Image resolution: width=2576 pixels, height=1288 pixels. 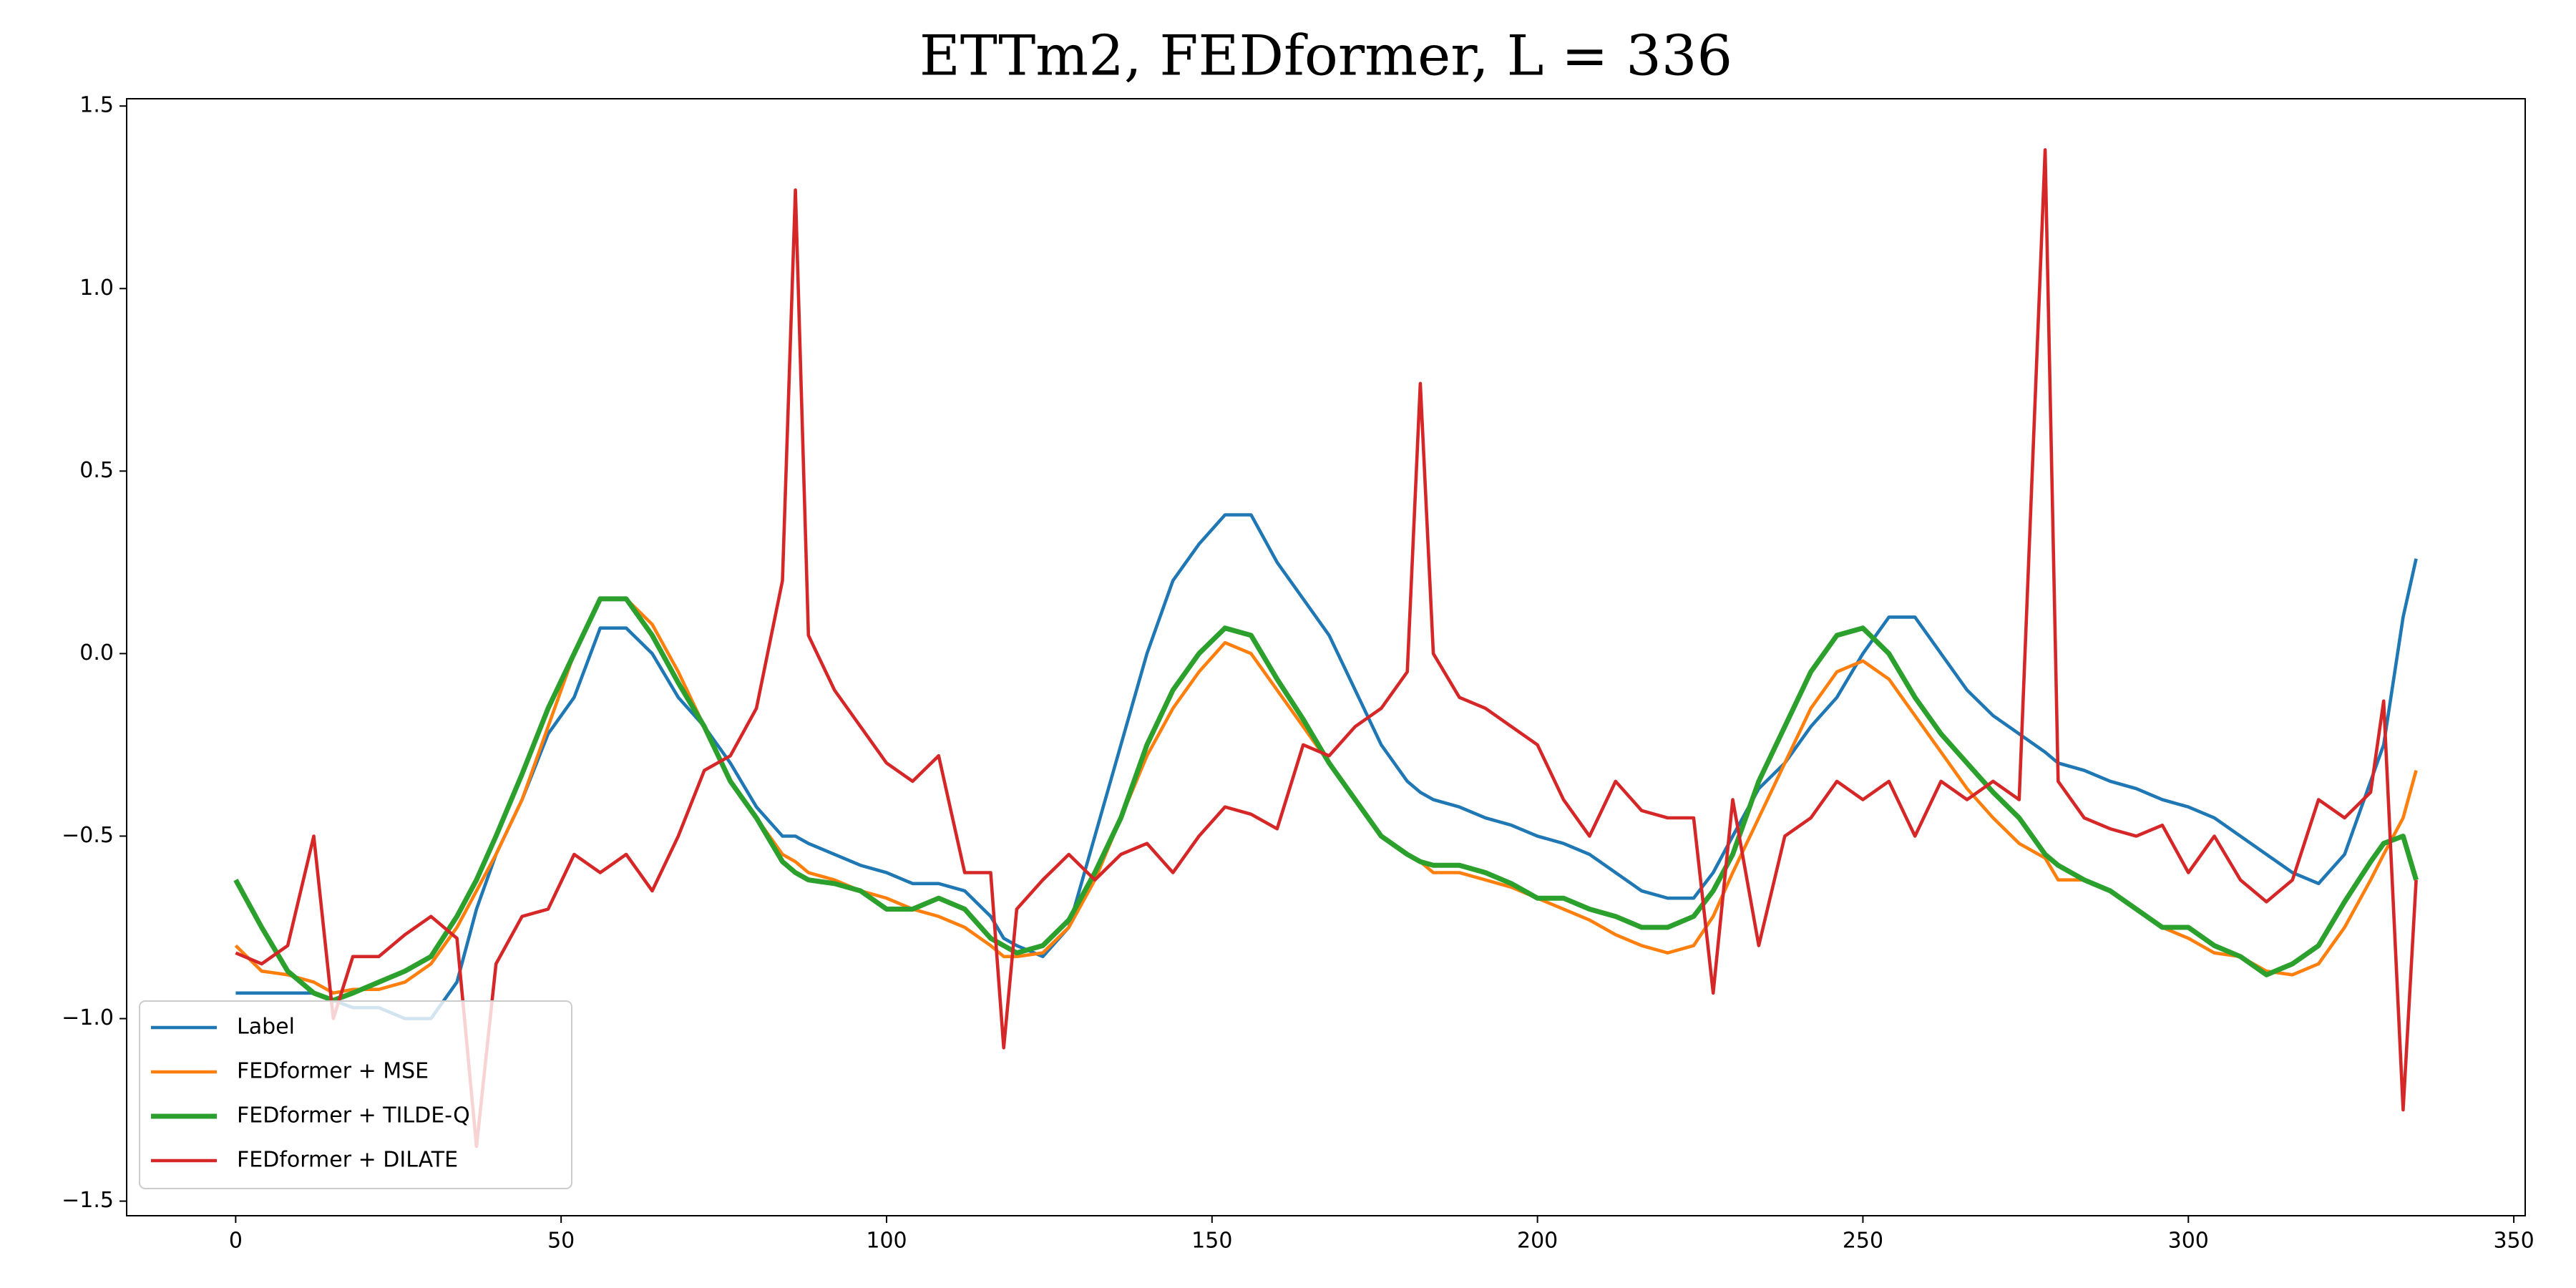 I want to click on legend-box, so click(x=355, y=1094).